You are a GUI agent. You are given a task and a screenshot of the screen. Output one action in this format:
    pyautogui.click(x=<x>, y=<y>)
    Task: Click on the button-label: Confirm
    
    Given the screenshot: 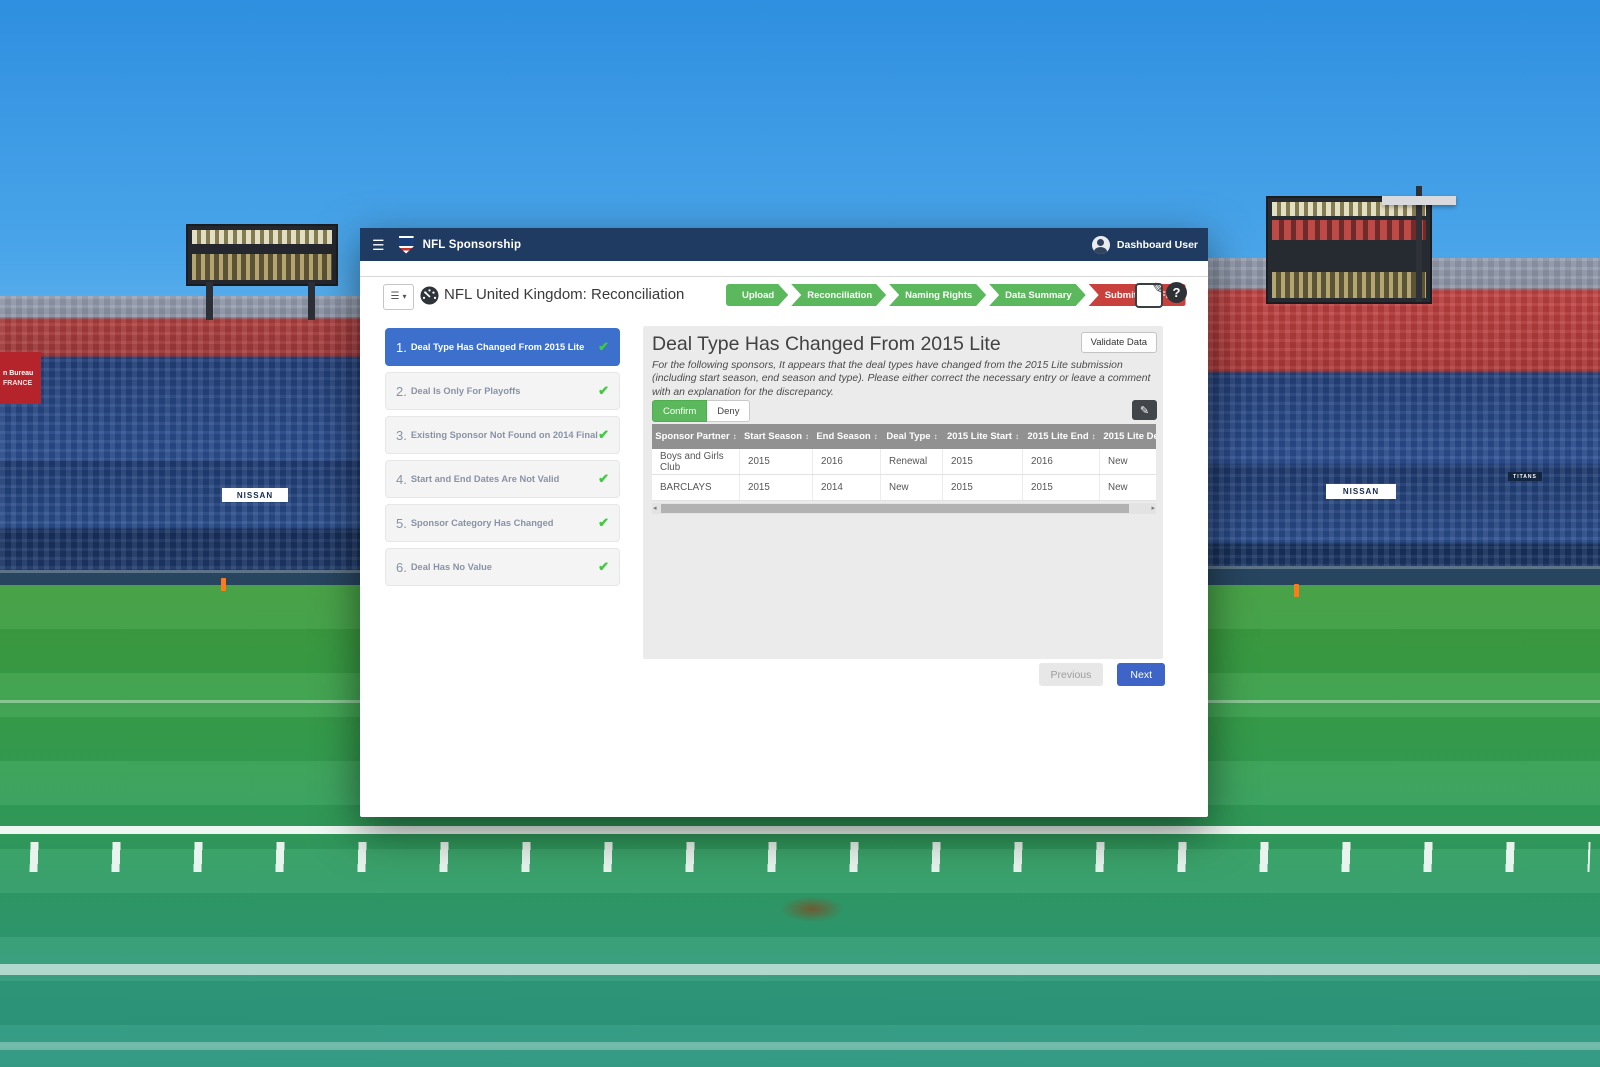 What is the action you would take?
    pyautogui.click(x=680, y=411)
    